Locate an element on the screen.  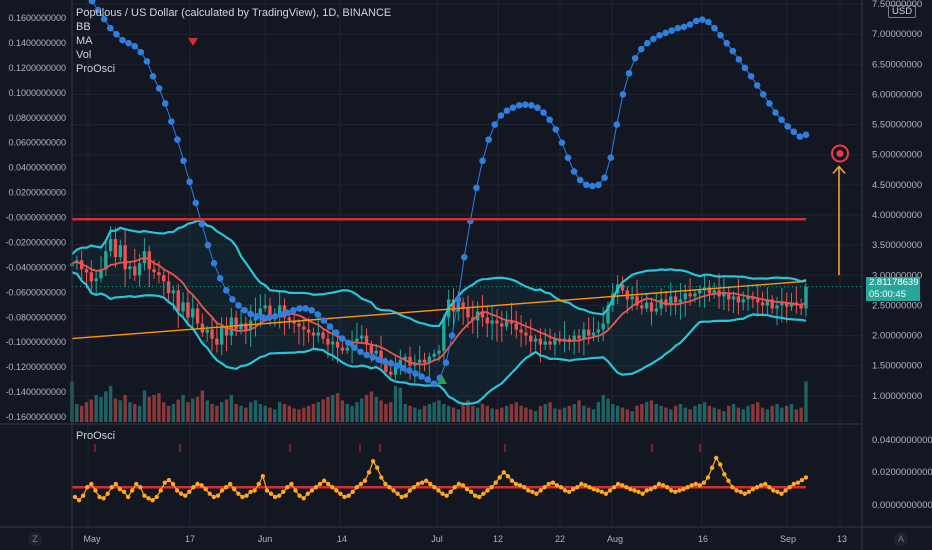
time-axis-label: 16 is located at coordinates (703, 539).